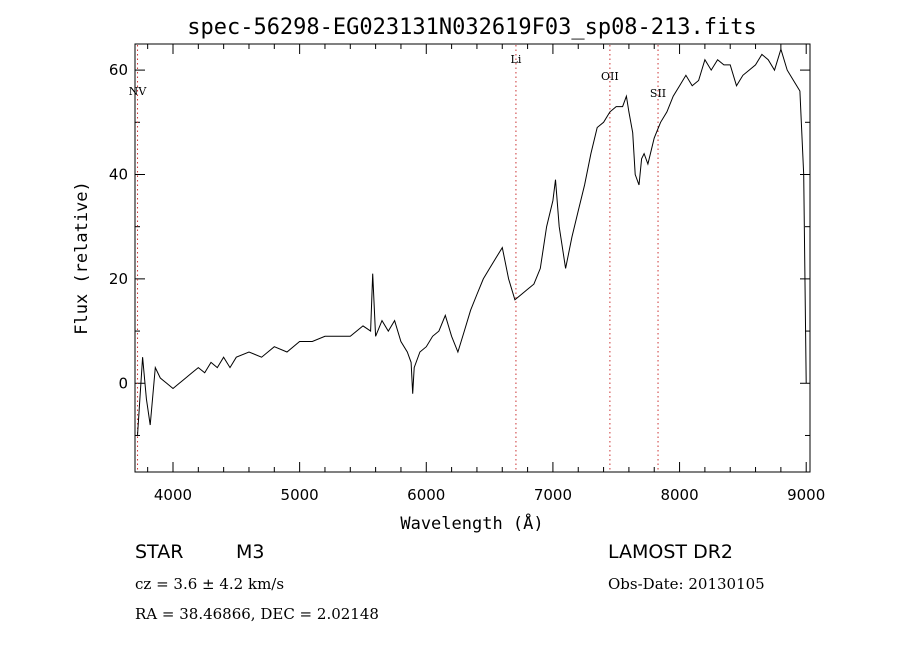 This screenshot has height=650, width=900. I want to click on y-tick-label: 60, so click(118, 70).